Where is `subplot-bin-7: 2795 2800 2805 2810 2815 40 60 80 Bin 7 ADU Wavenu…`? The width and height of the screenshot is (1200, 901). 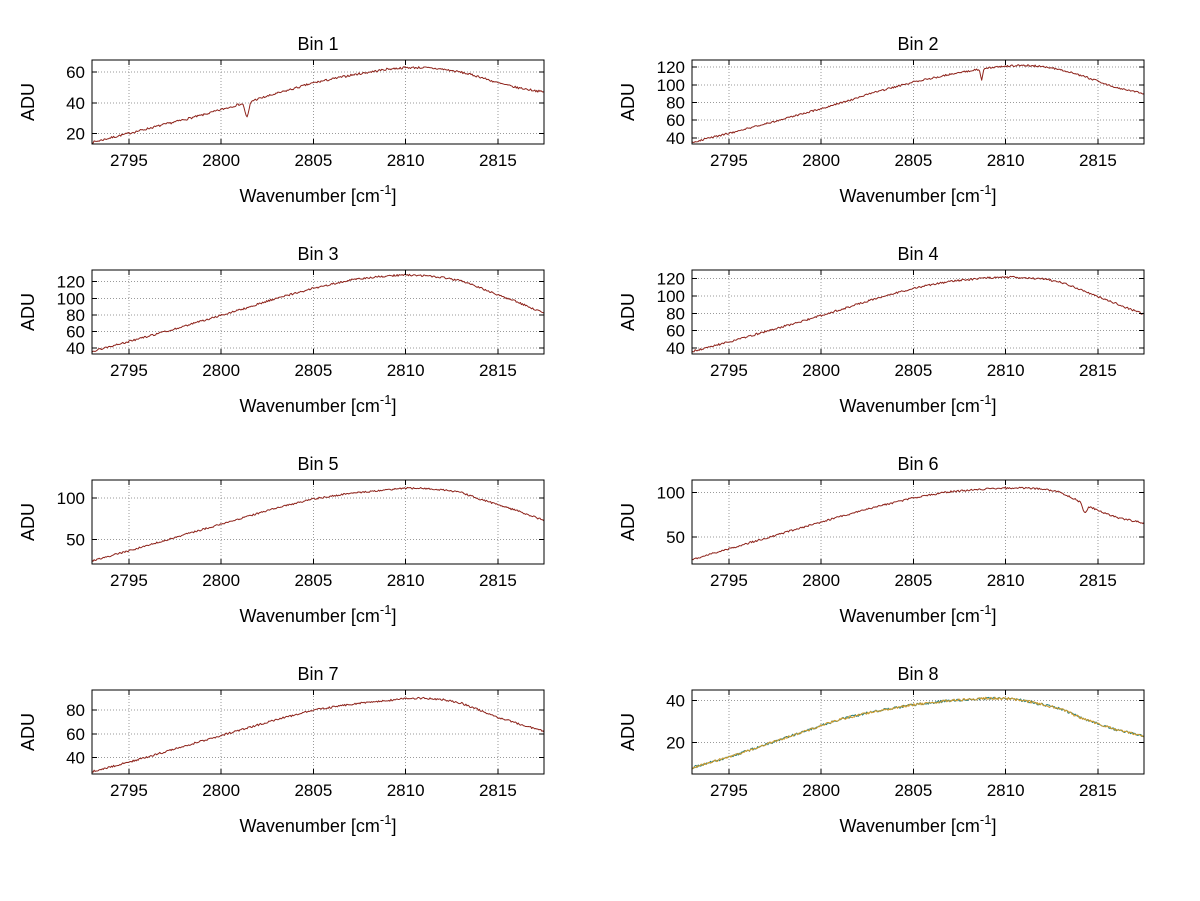 subplot-bin-7: 2795 2800 2805 2810 2815 40 60 80 Bin 7 ADU Wavenu… is located at coordinates (300, 763).